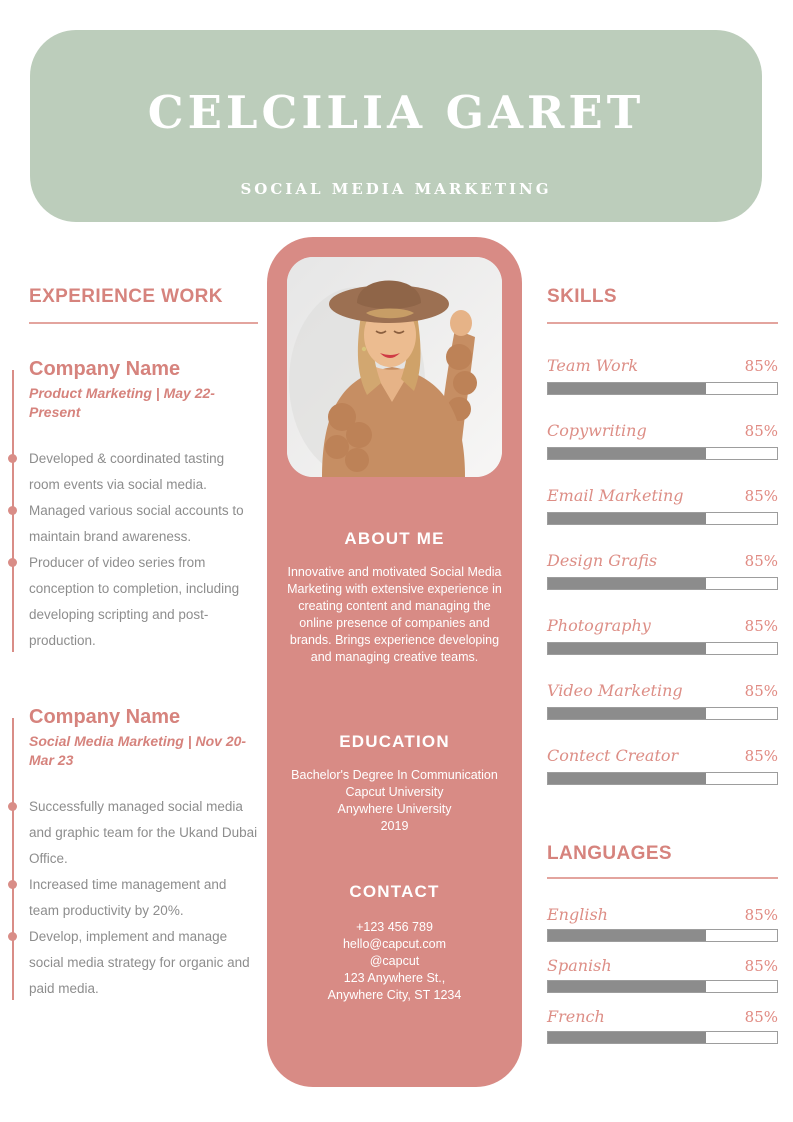  I want to click on education-line: 2019, so click(394, 826).